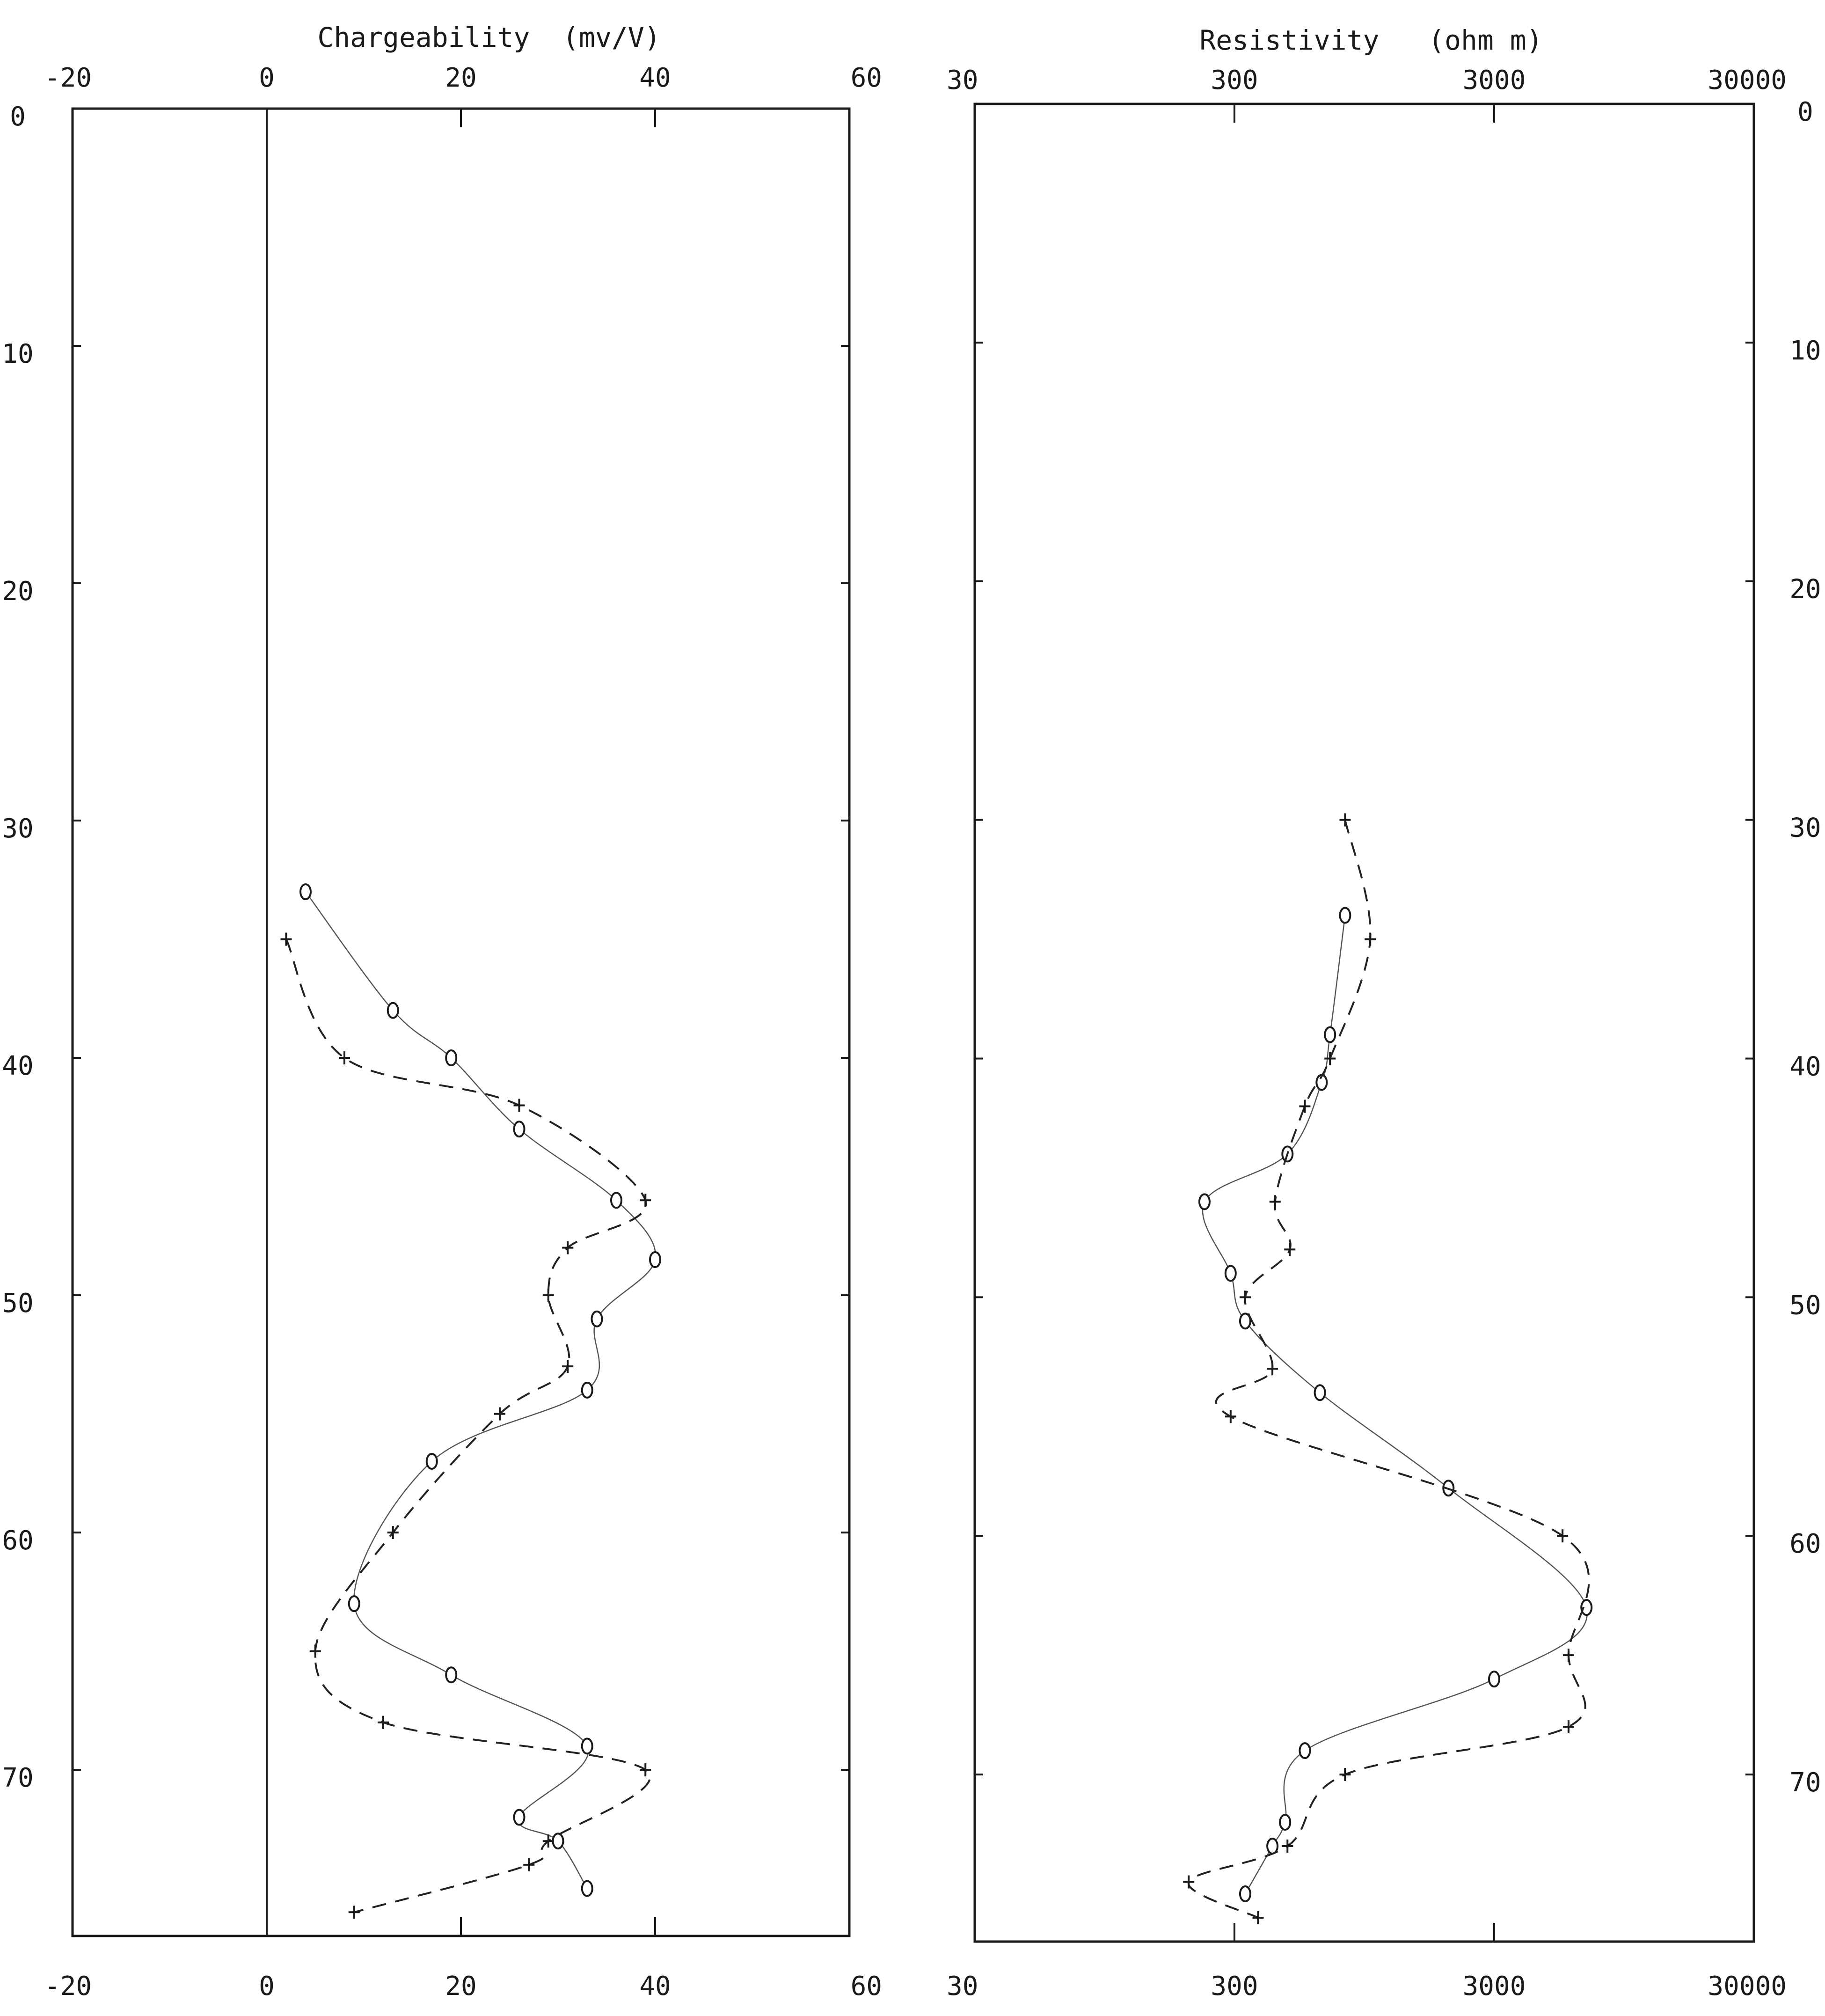  I want to click on x-tick-label-top: 300, so click(1234, 80).